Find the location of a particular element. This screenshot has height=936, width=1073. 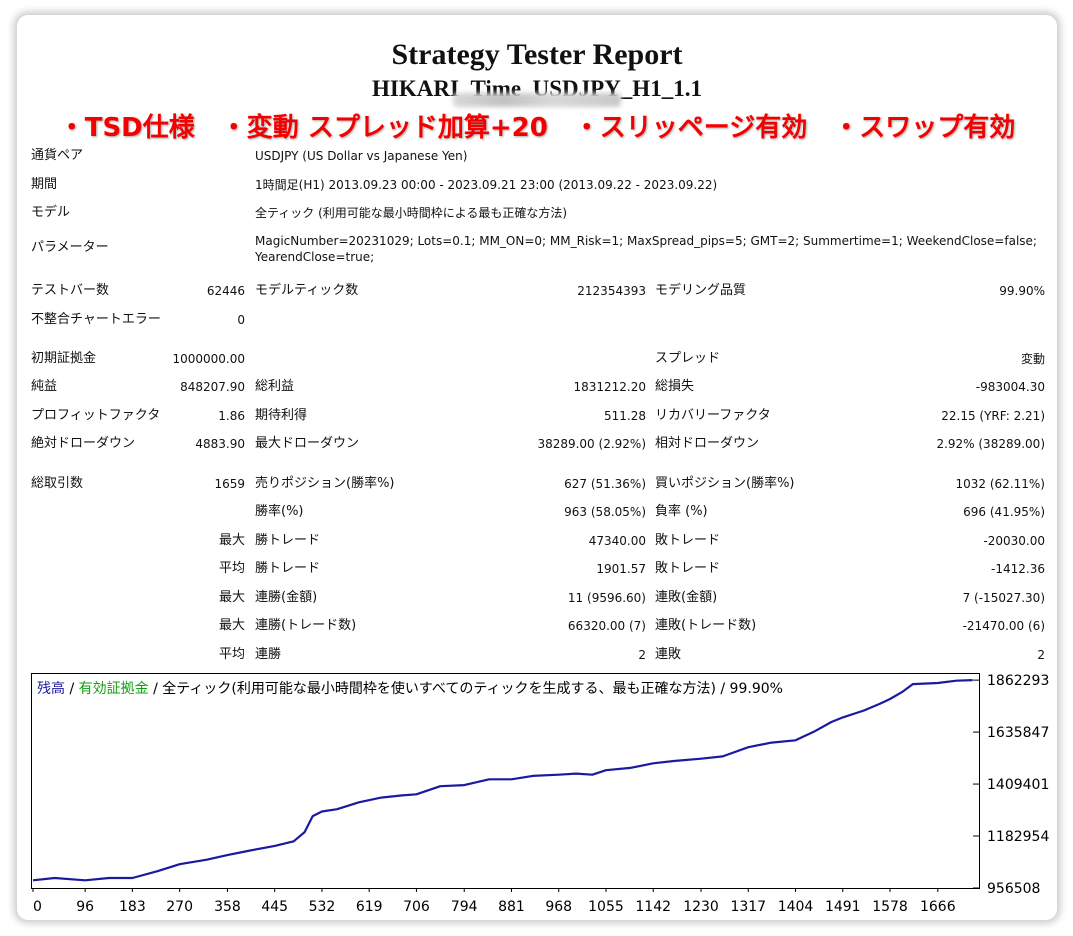

ticks-label: モデルティック数 is located at coordinates (307, 290).